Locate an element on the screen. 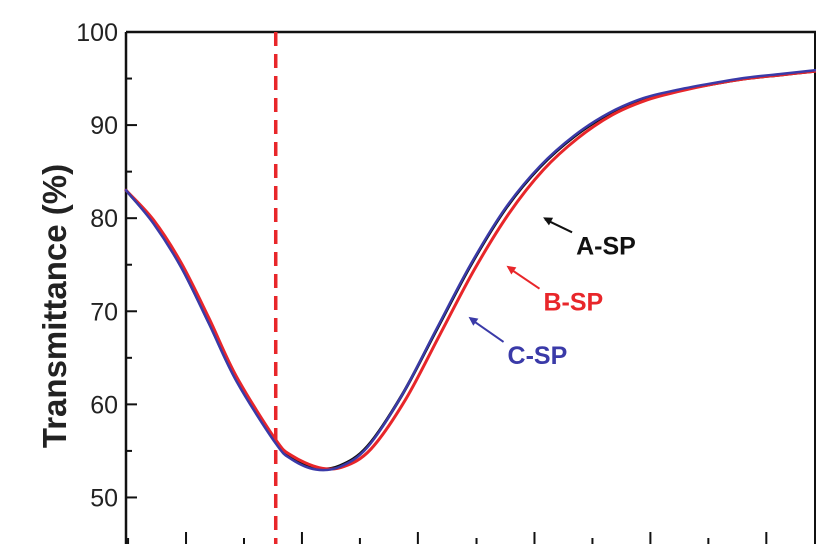 The width and height of the screenshot is (816, 544). y-axis-ticks: 50 60 70 80 90 100 is located at coordinates (106, 265).